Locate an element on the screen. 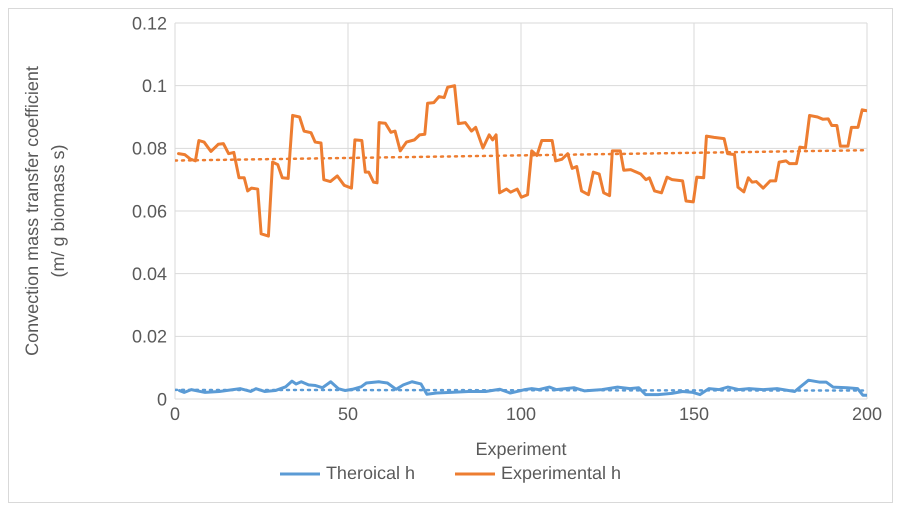  x-tick-label: 0 is located at coordinates (175, 414).